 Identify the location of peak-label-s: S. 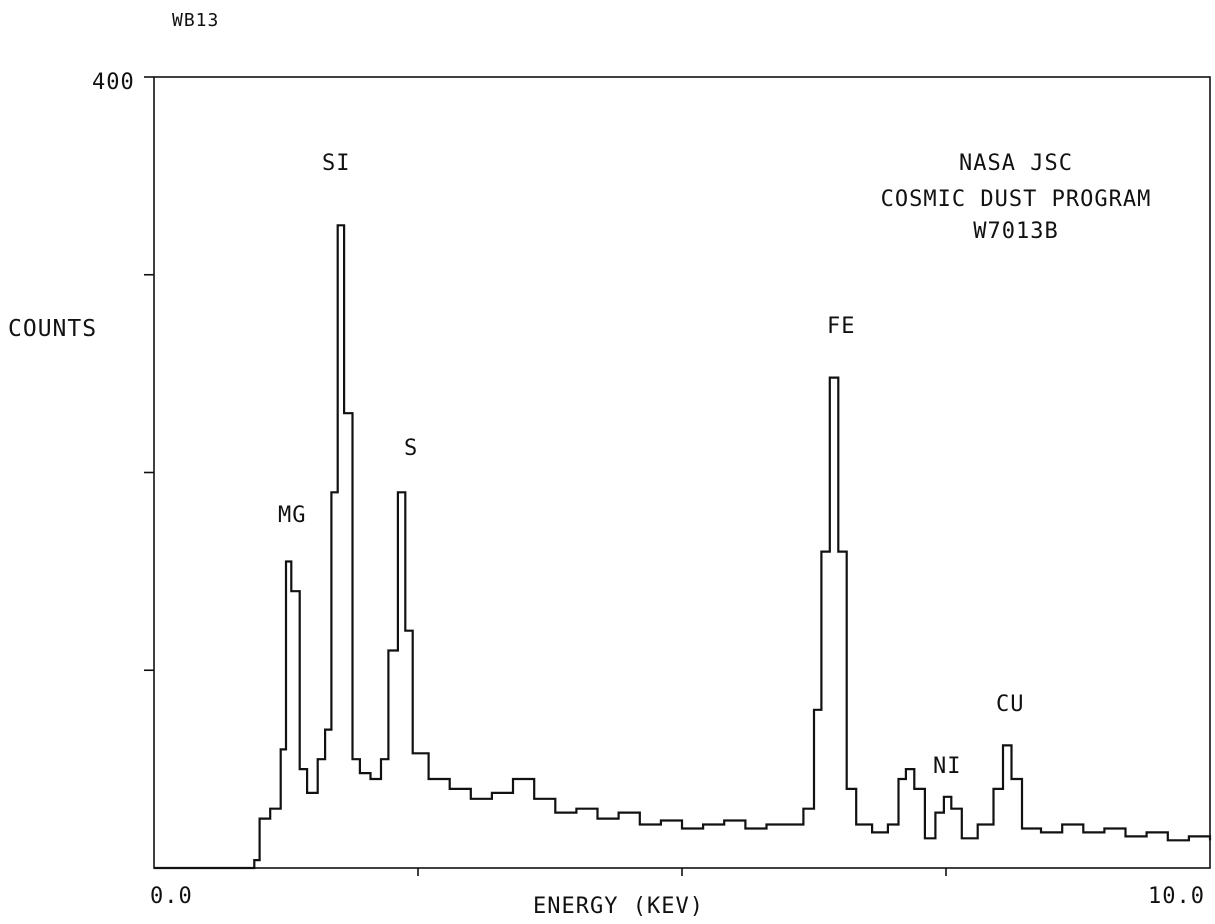
(411, 448).